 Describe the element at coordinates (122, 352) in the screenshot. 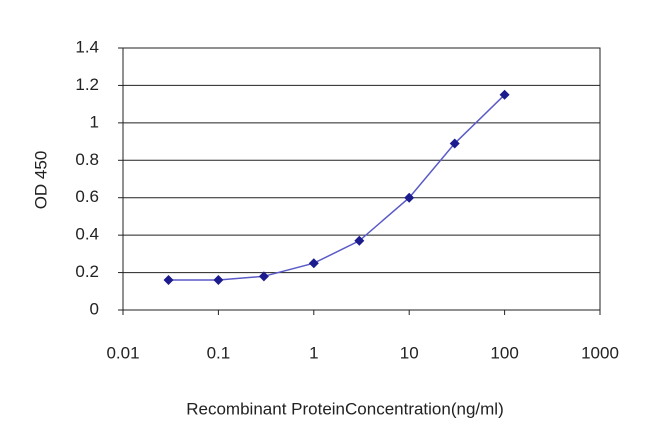

I see `x-tick-label: 0.01` at that location.